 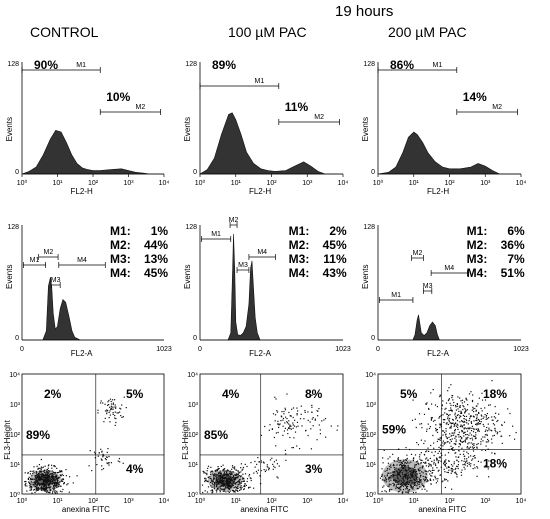 What do you see at coordinates (200, 349) in the screenshot?
I see `x-tick-label-min: 0` at bounding box center [200, 349].